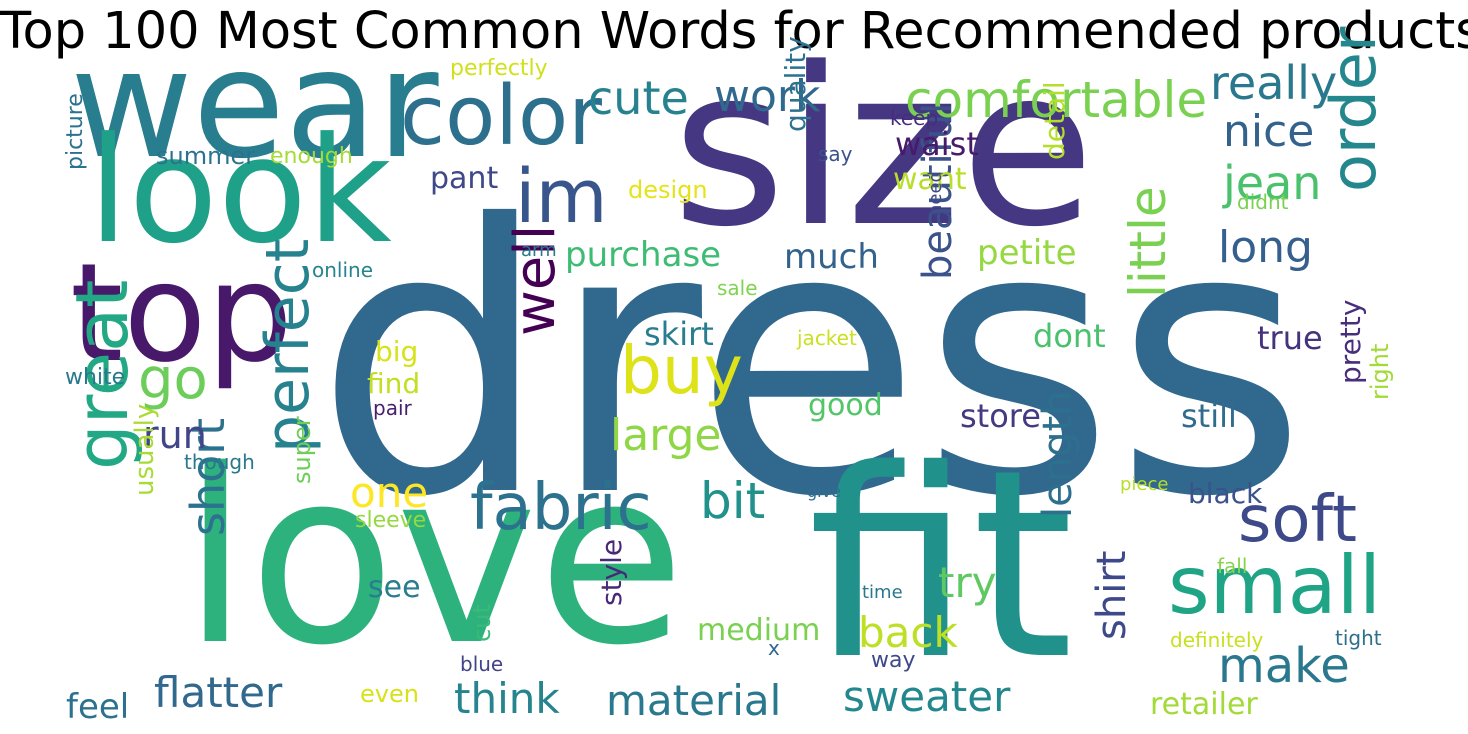  Describe the element at coordinates (1232, 566) in the screenshot. I see `word-fall: fall` at that location.